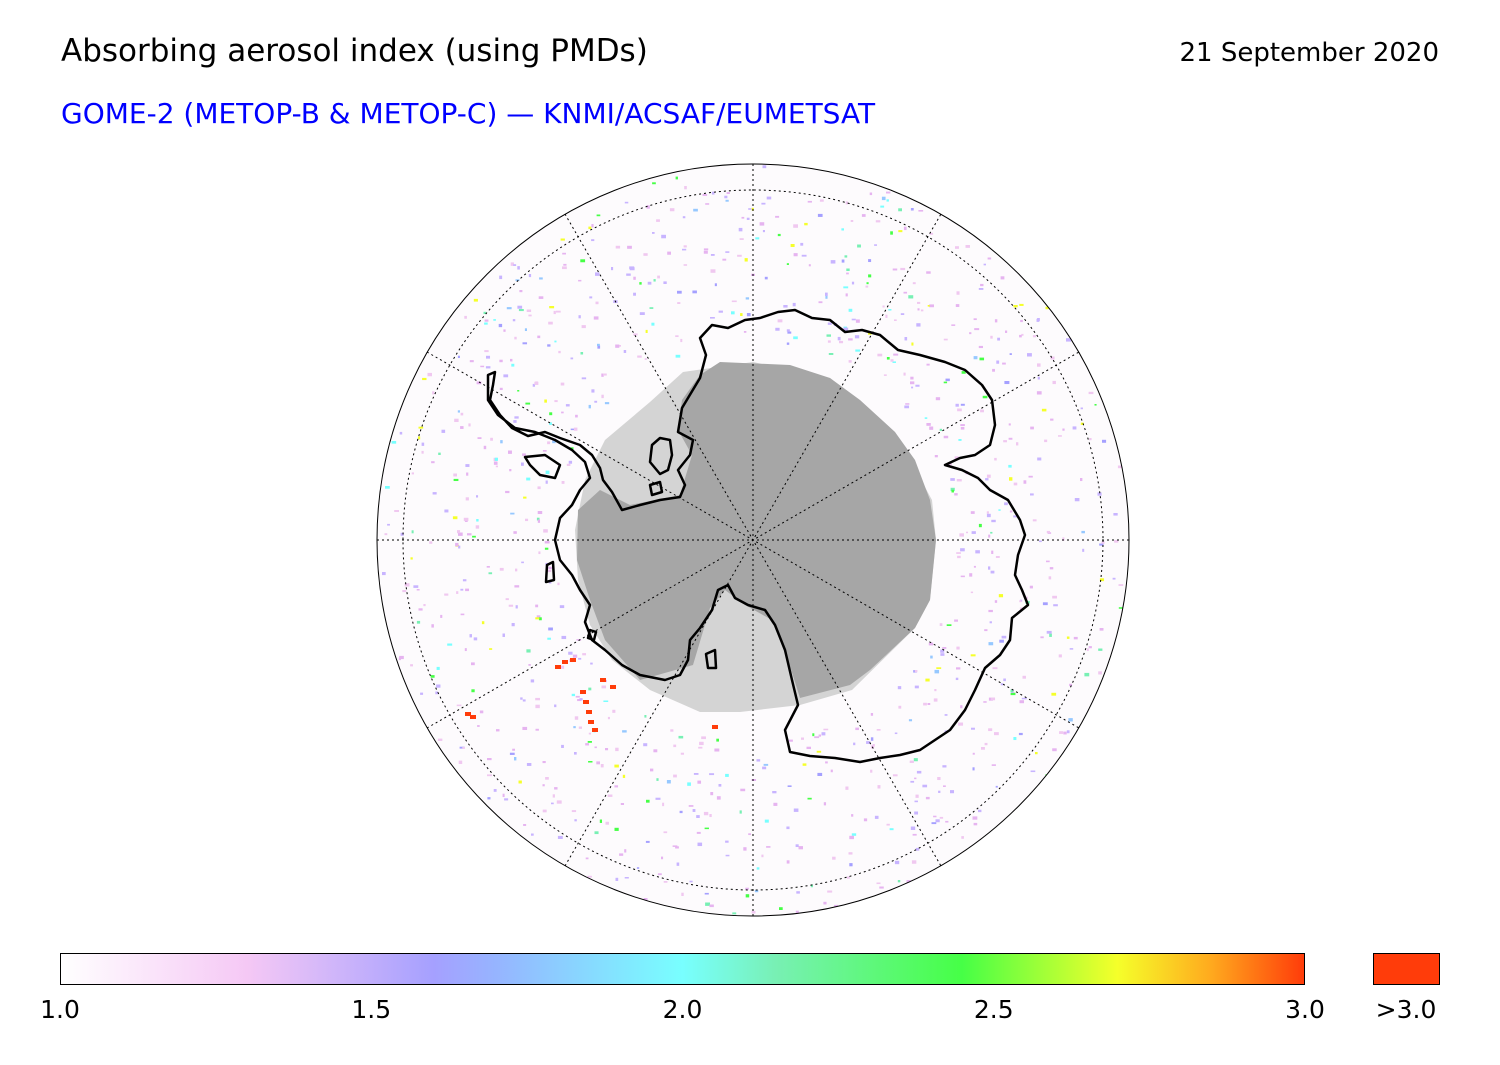  Describe the element at coordinates (1406, 969) in the screenshot. I see `colorbar-overflow-swatch` at that location.